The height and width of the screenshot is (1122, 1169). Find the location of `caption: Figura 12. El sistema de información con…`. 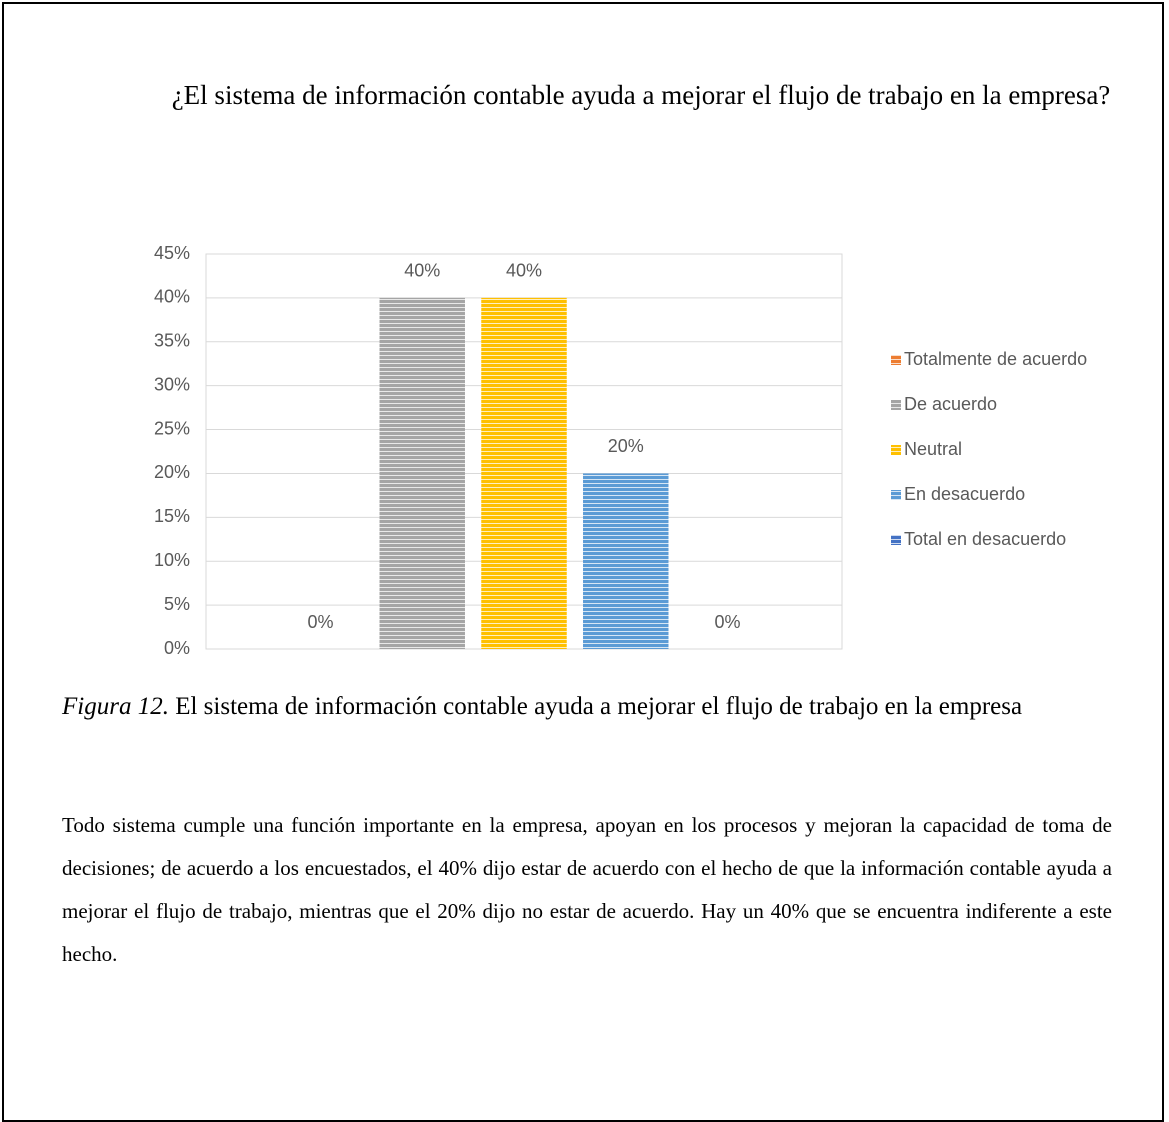

caption: Figura 12. El sistema de información con… is located at coordinates (572, 706).